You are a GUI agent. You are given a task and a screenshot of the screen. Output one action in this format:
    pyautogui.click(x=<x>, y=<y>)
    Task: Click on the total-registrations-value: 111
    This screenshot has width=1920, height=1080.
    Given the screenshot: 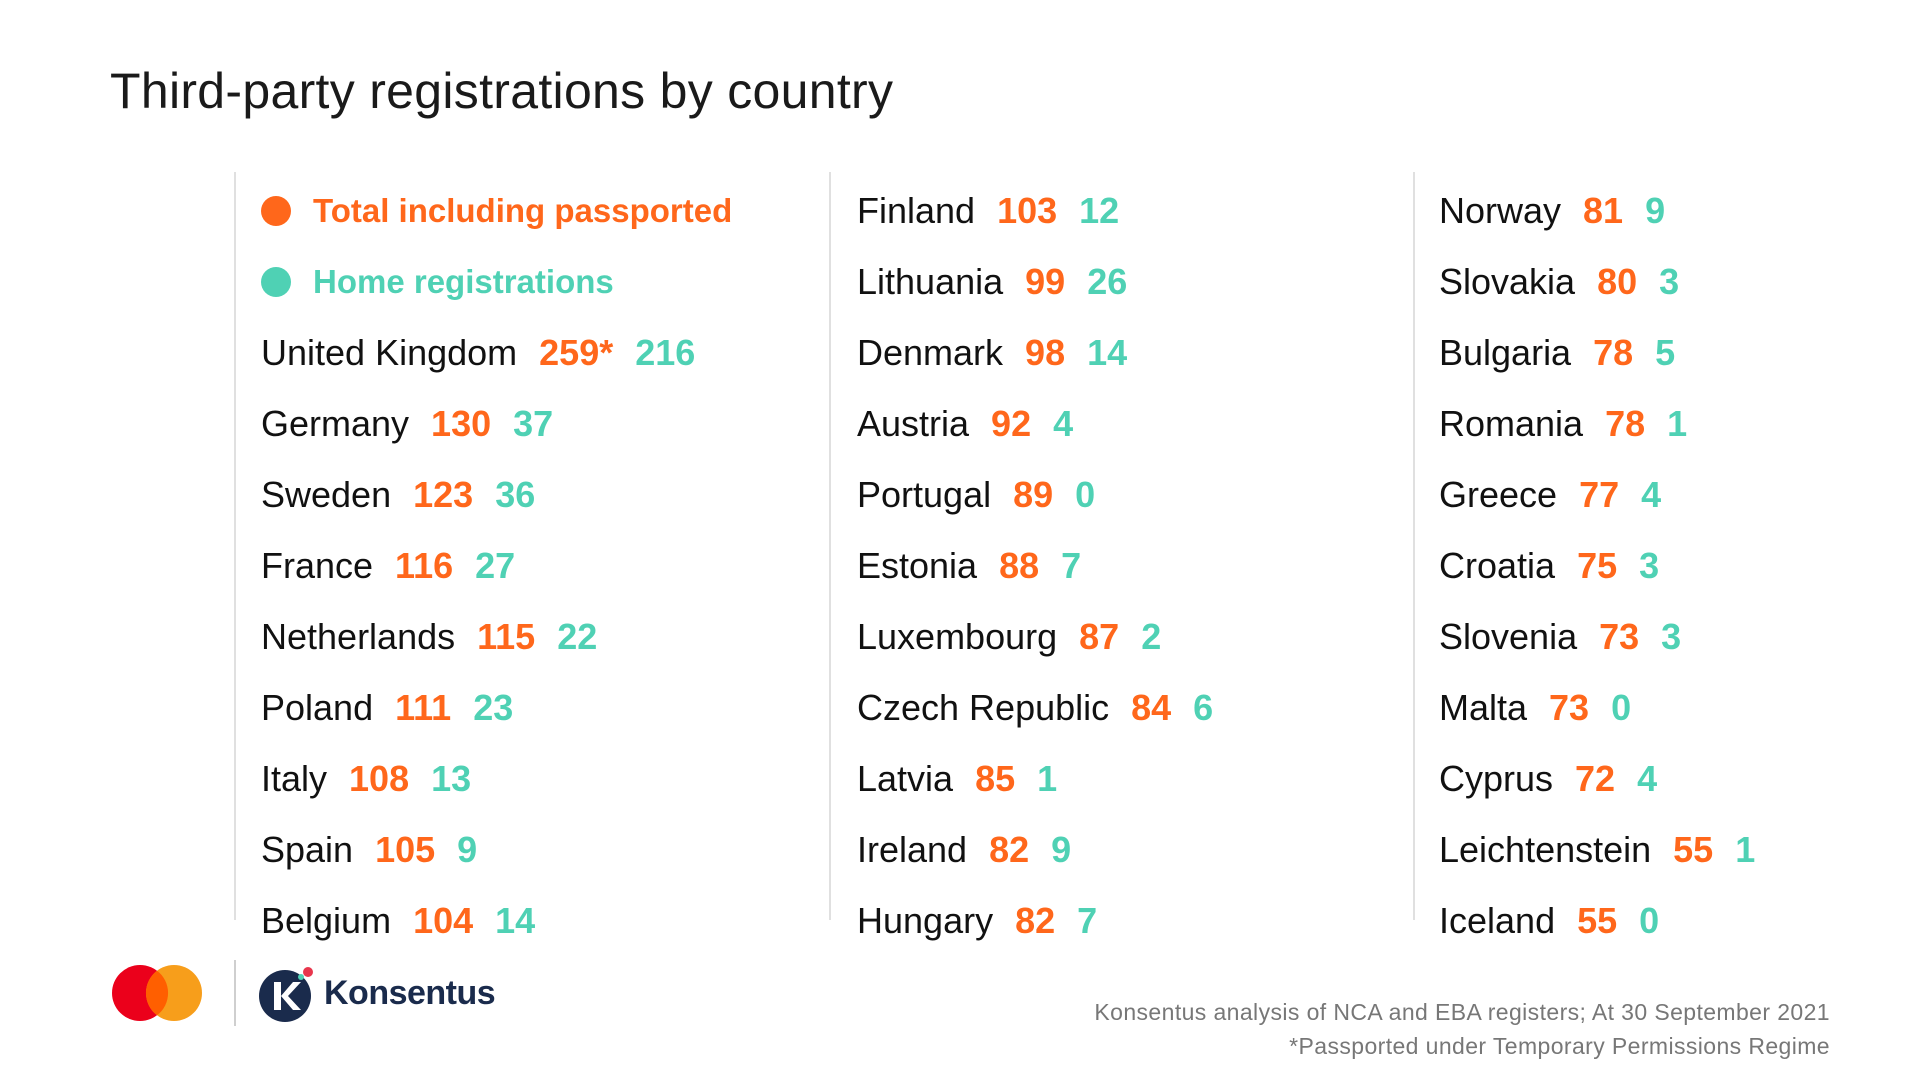 What is the action you would take?
    pyautogui.click(x=423, y=707)
    